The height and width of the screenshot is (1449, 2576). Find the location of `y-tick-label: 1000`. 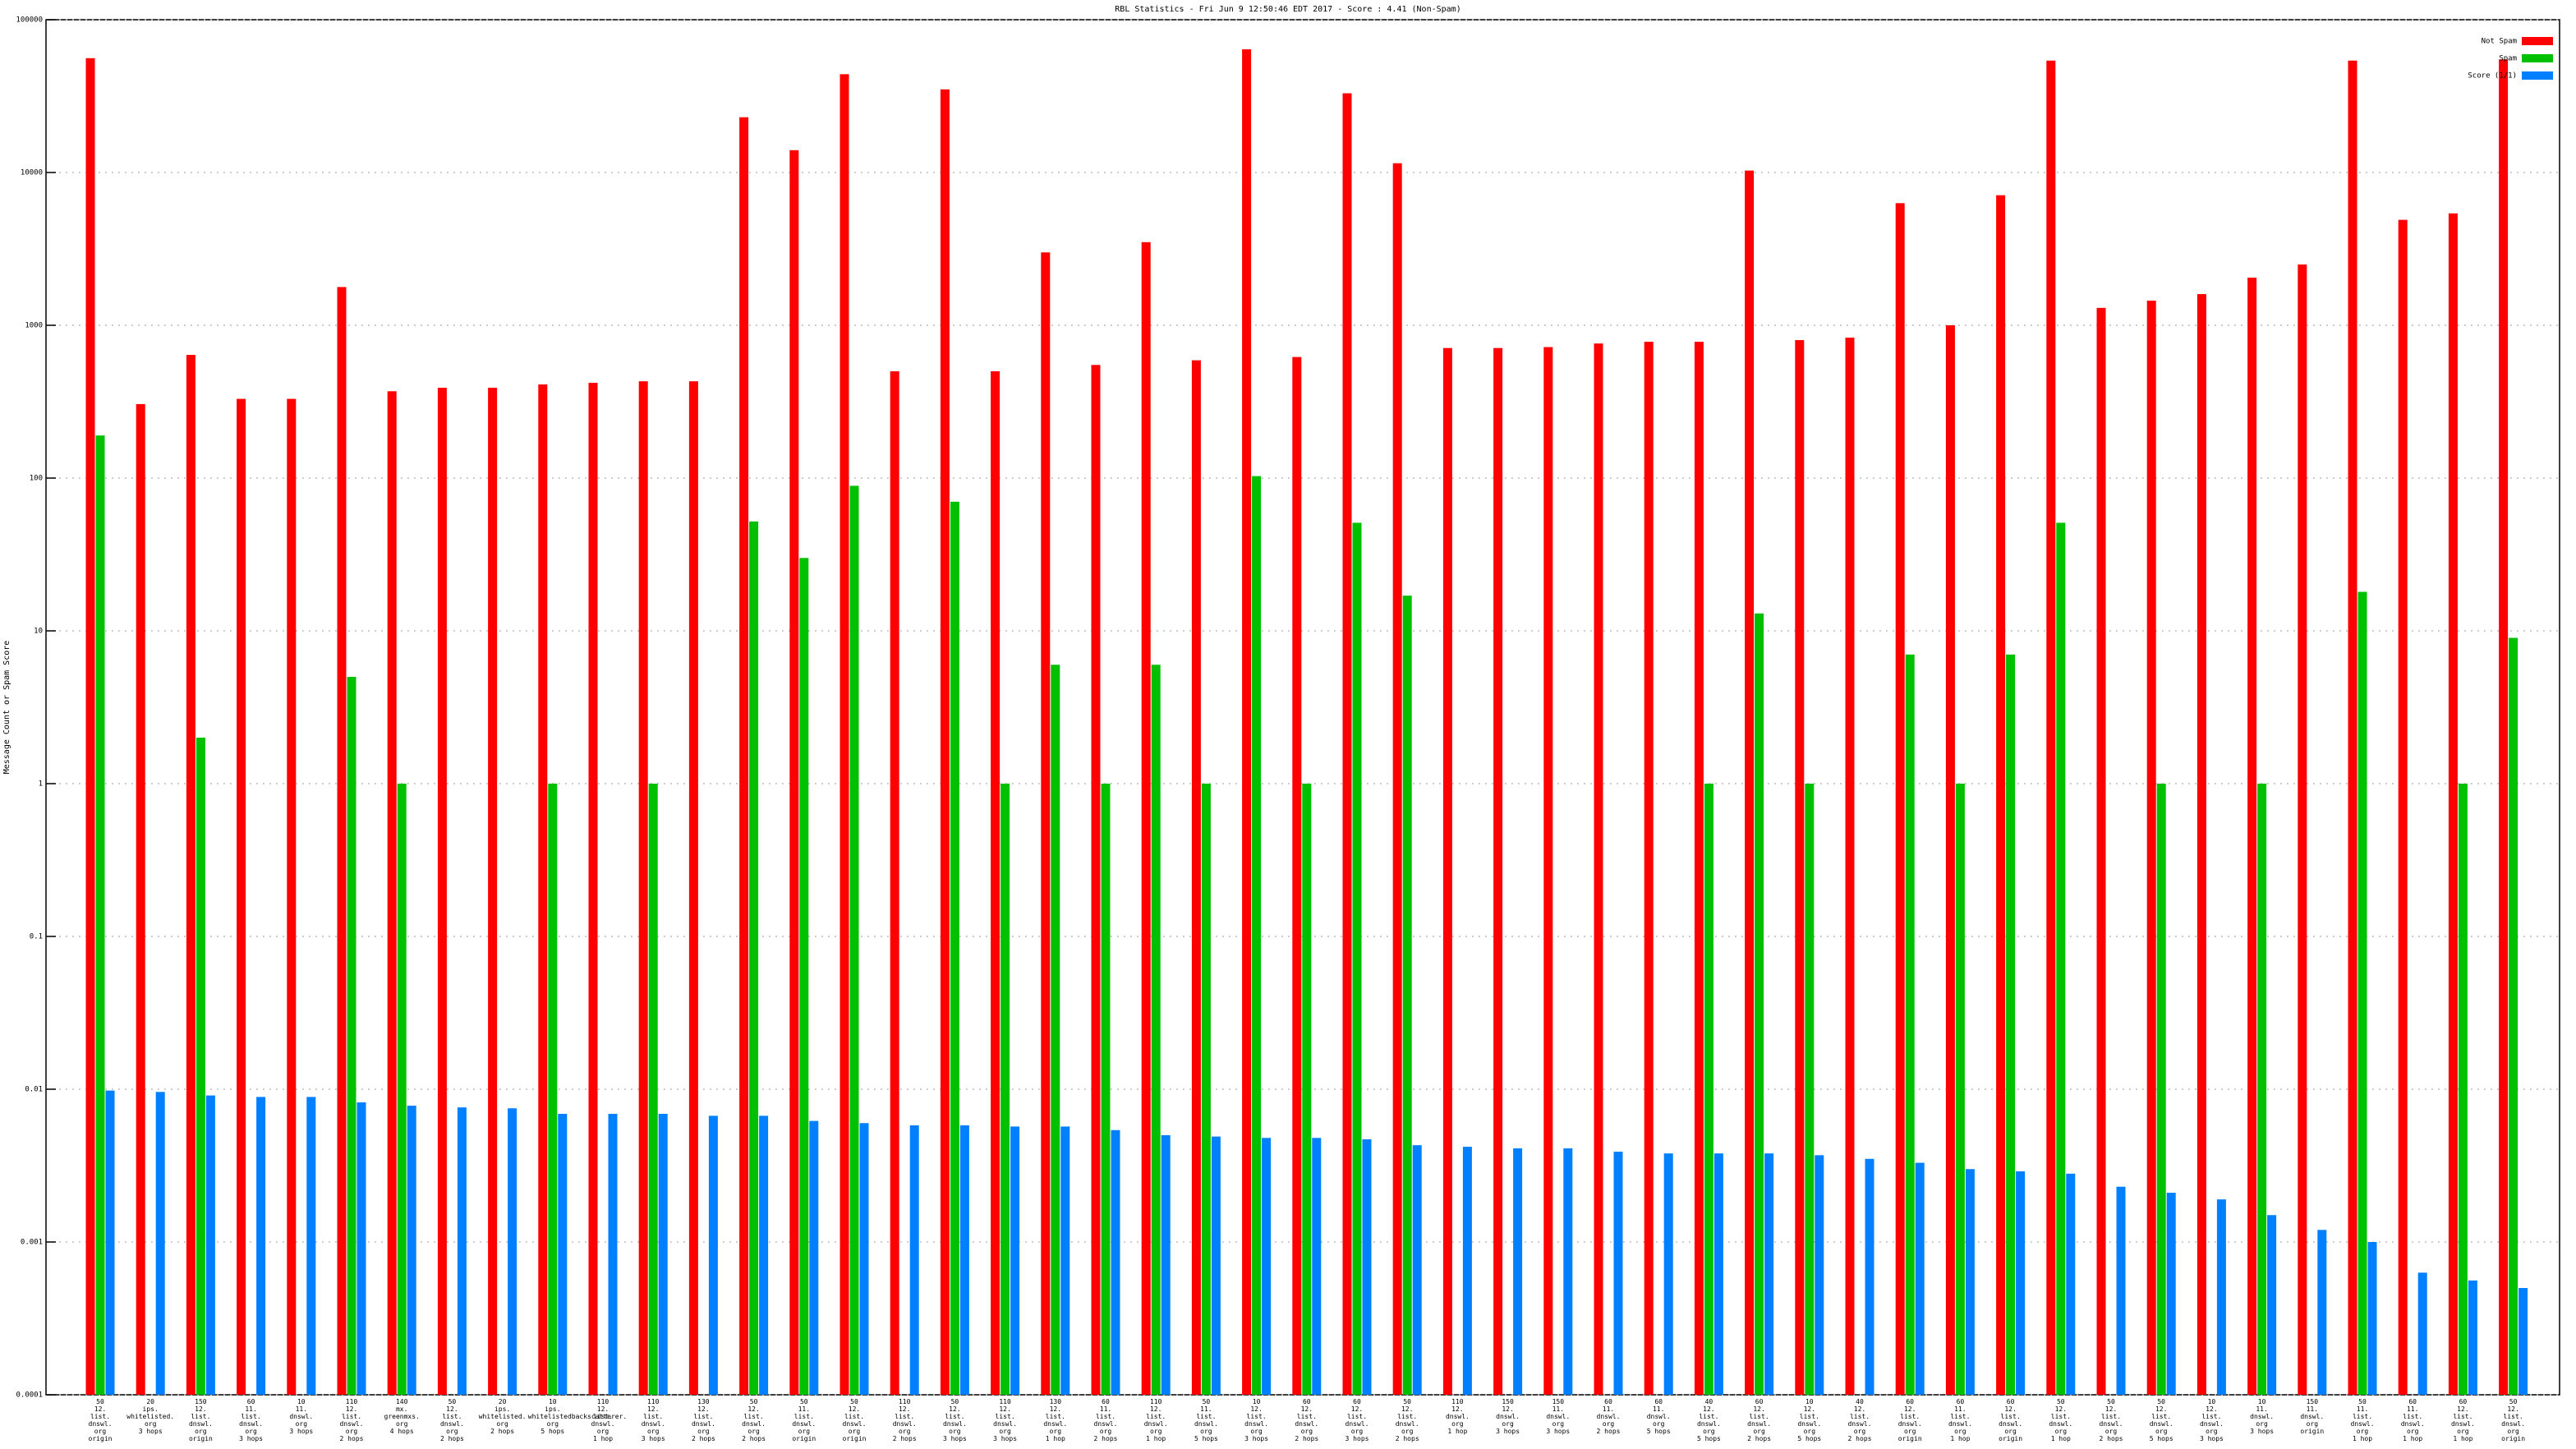

y-tick-label: 1000 is located at coordinates (34, 326).